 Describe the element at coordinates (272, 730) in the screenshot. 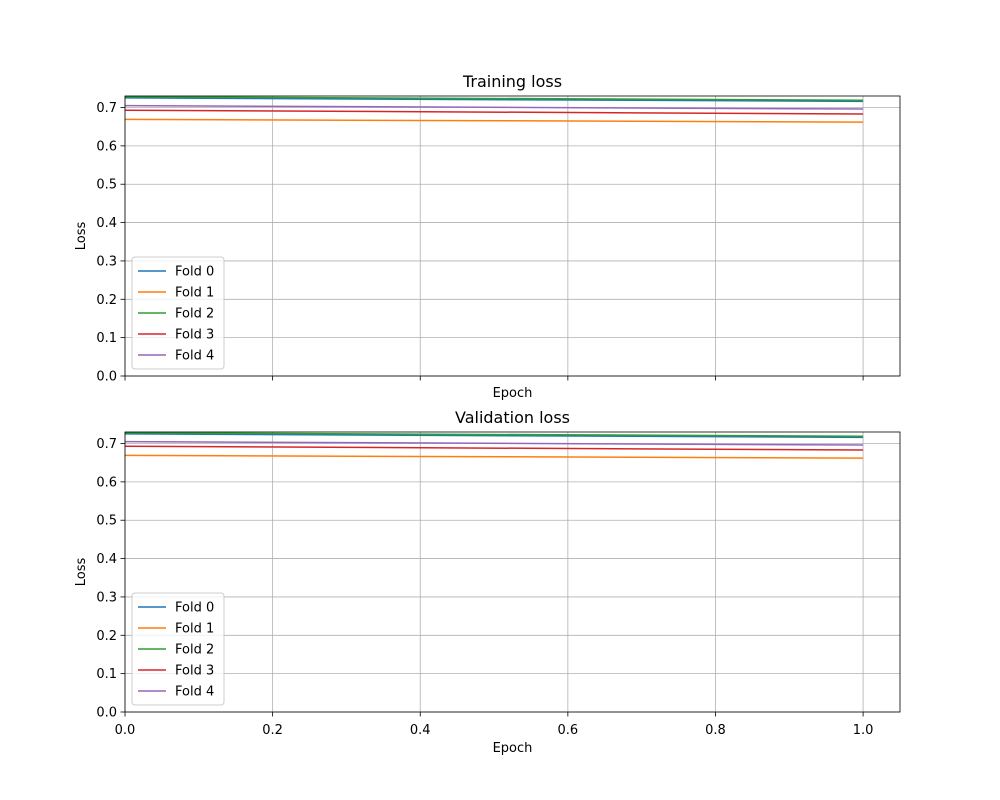

I see `x-tick-label: 0.2` at that location.